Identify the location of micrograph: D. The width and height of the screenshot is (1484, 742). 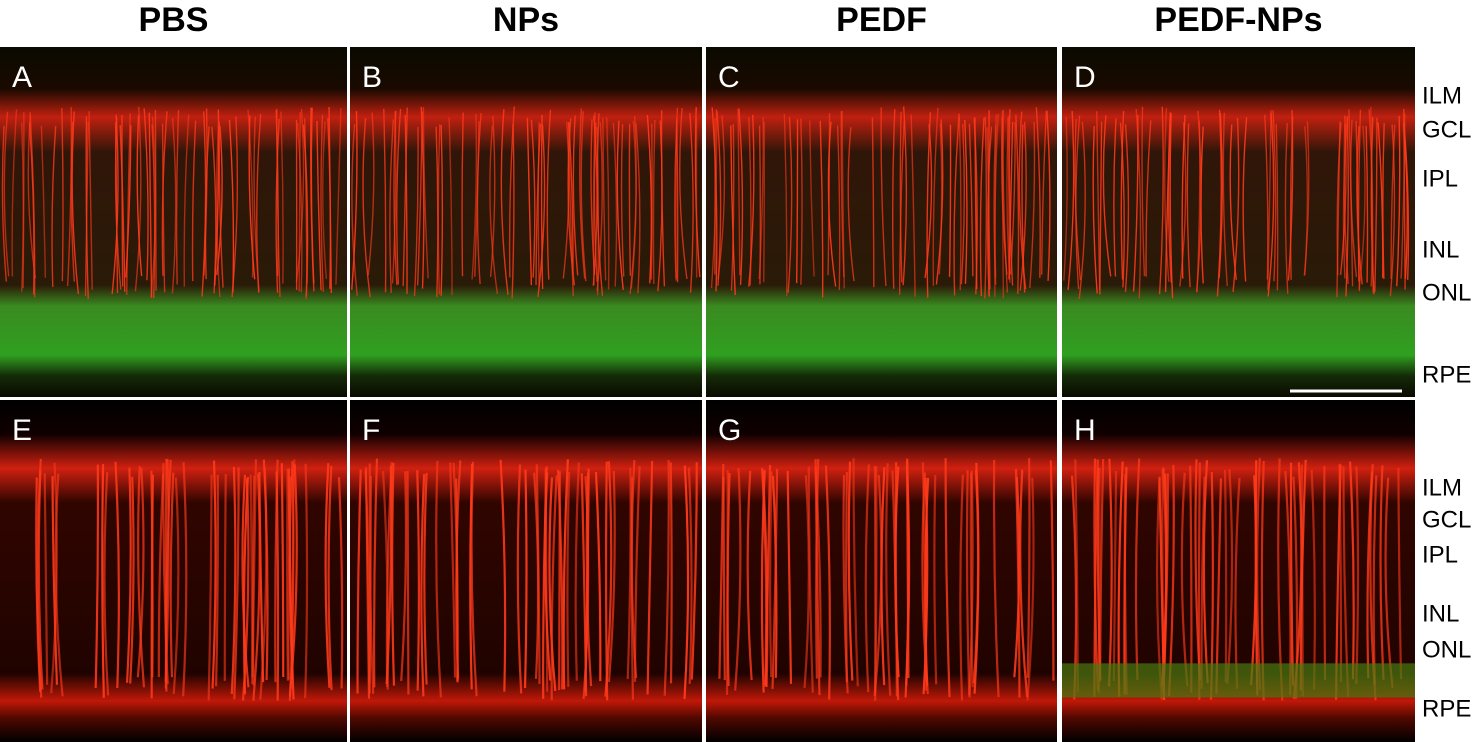
(1238, 222).